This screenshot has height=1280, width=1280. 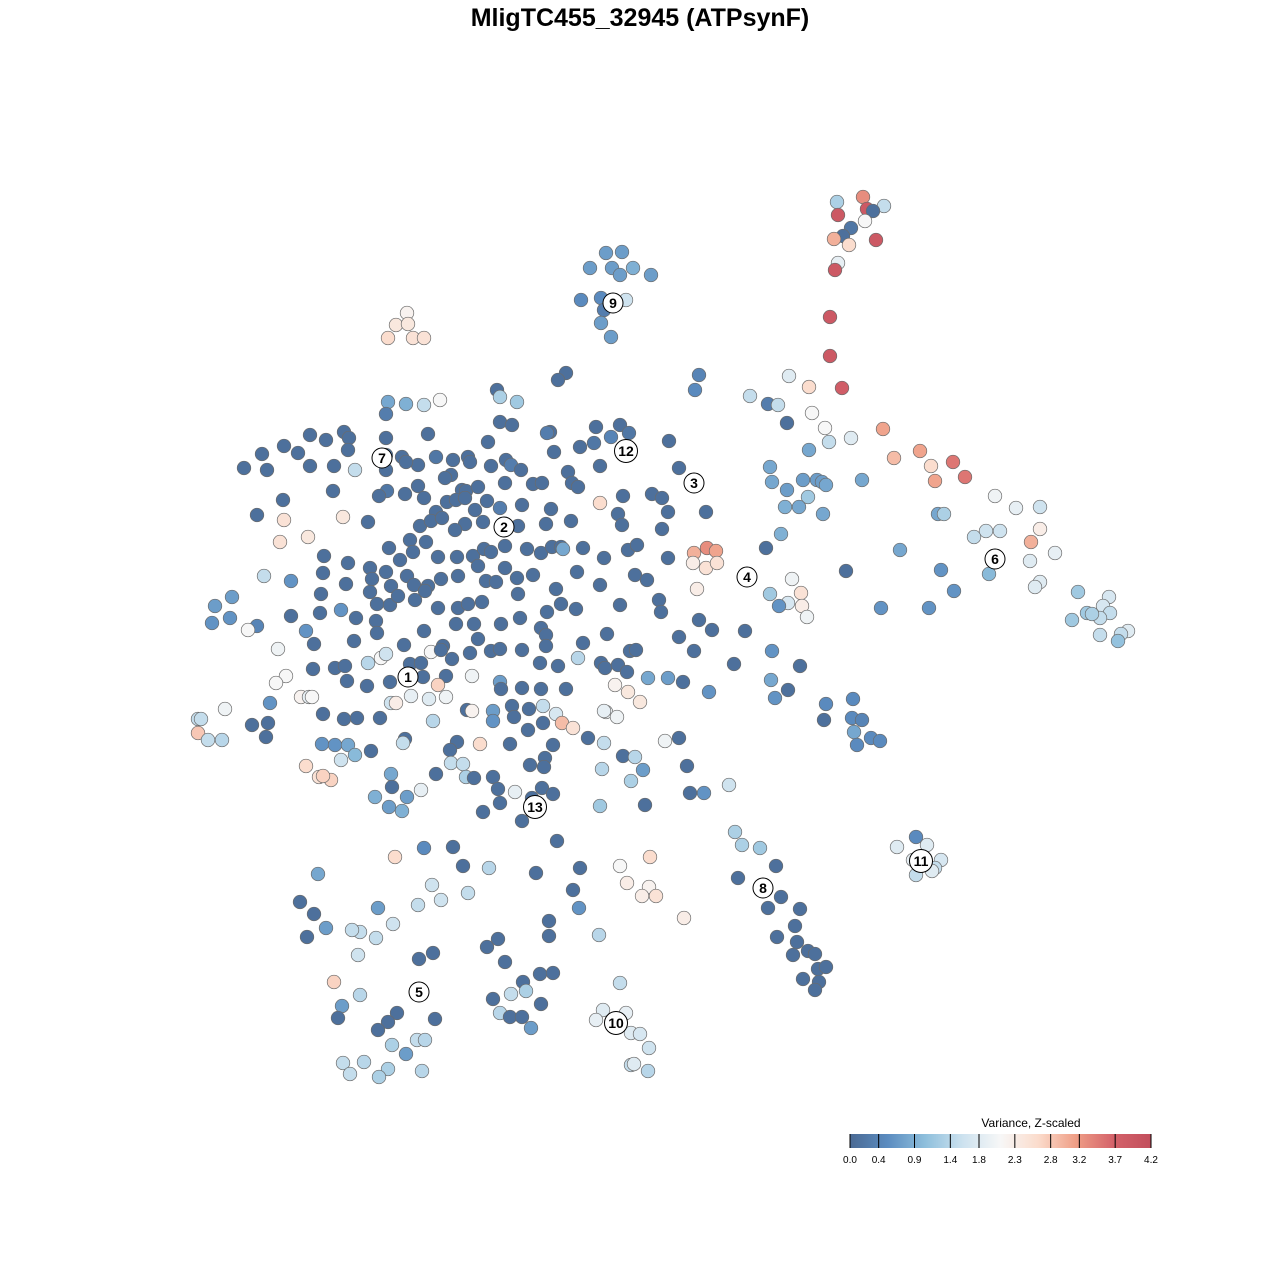 What do you see at coordinates (1115, 1160) in the screenshot?
I see `colorbar-tick-label: 3.7` at bounding box center [1115, 1160].